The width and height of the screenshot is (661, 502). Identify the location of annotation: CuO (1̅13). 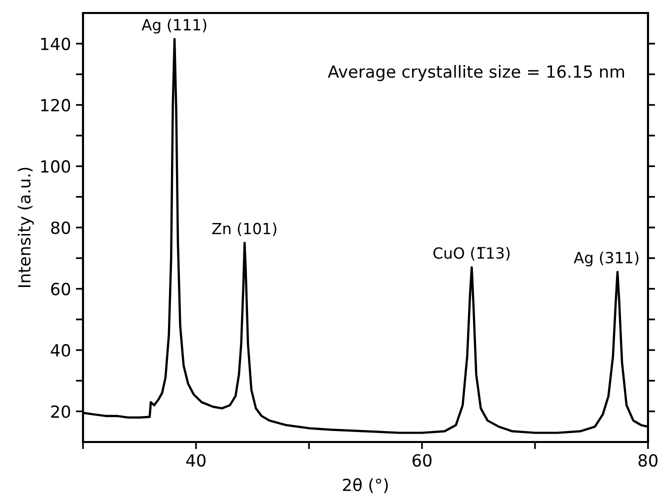
(471, 254).